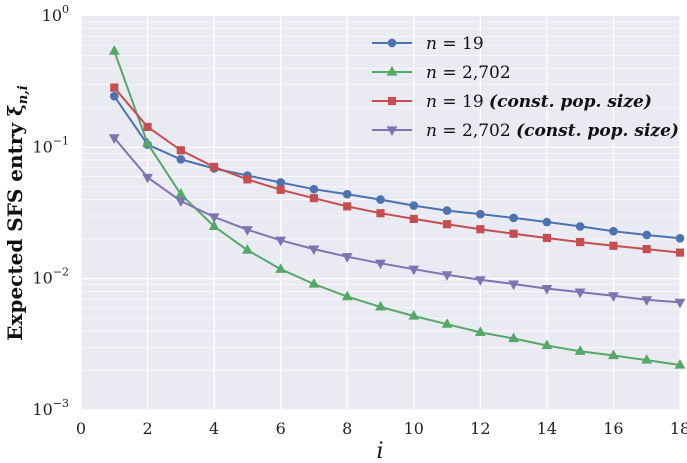 The width and height of the screenshot is (687, 463). What do you see at coordinates (547, 428) in the screenshot?
I see `x-tick-label: 14` at bounding box center [547, 428].